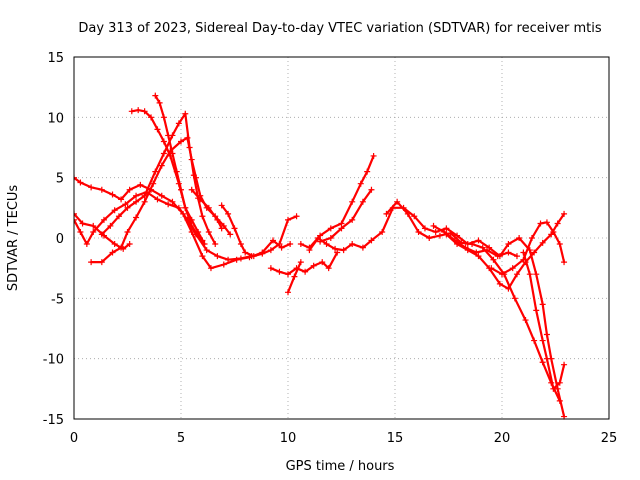 The image size is (640, 480). What do you see at coordinates (609, 438) in the screenshot?
I see `x-tick-label: 25` at bounding box center [609, 438].